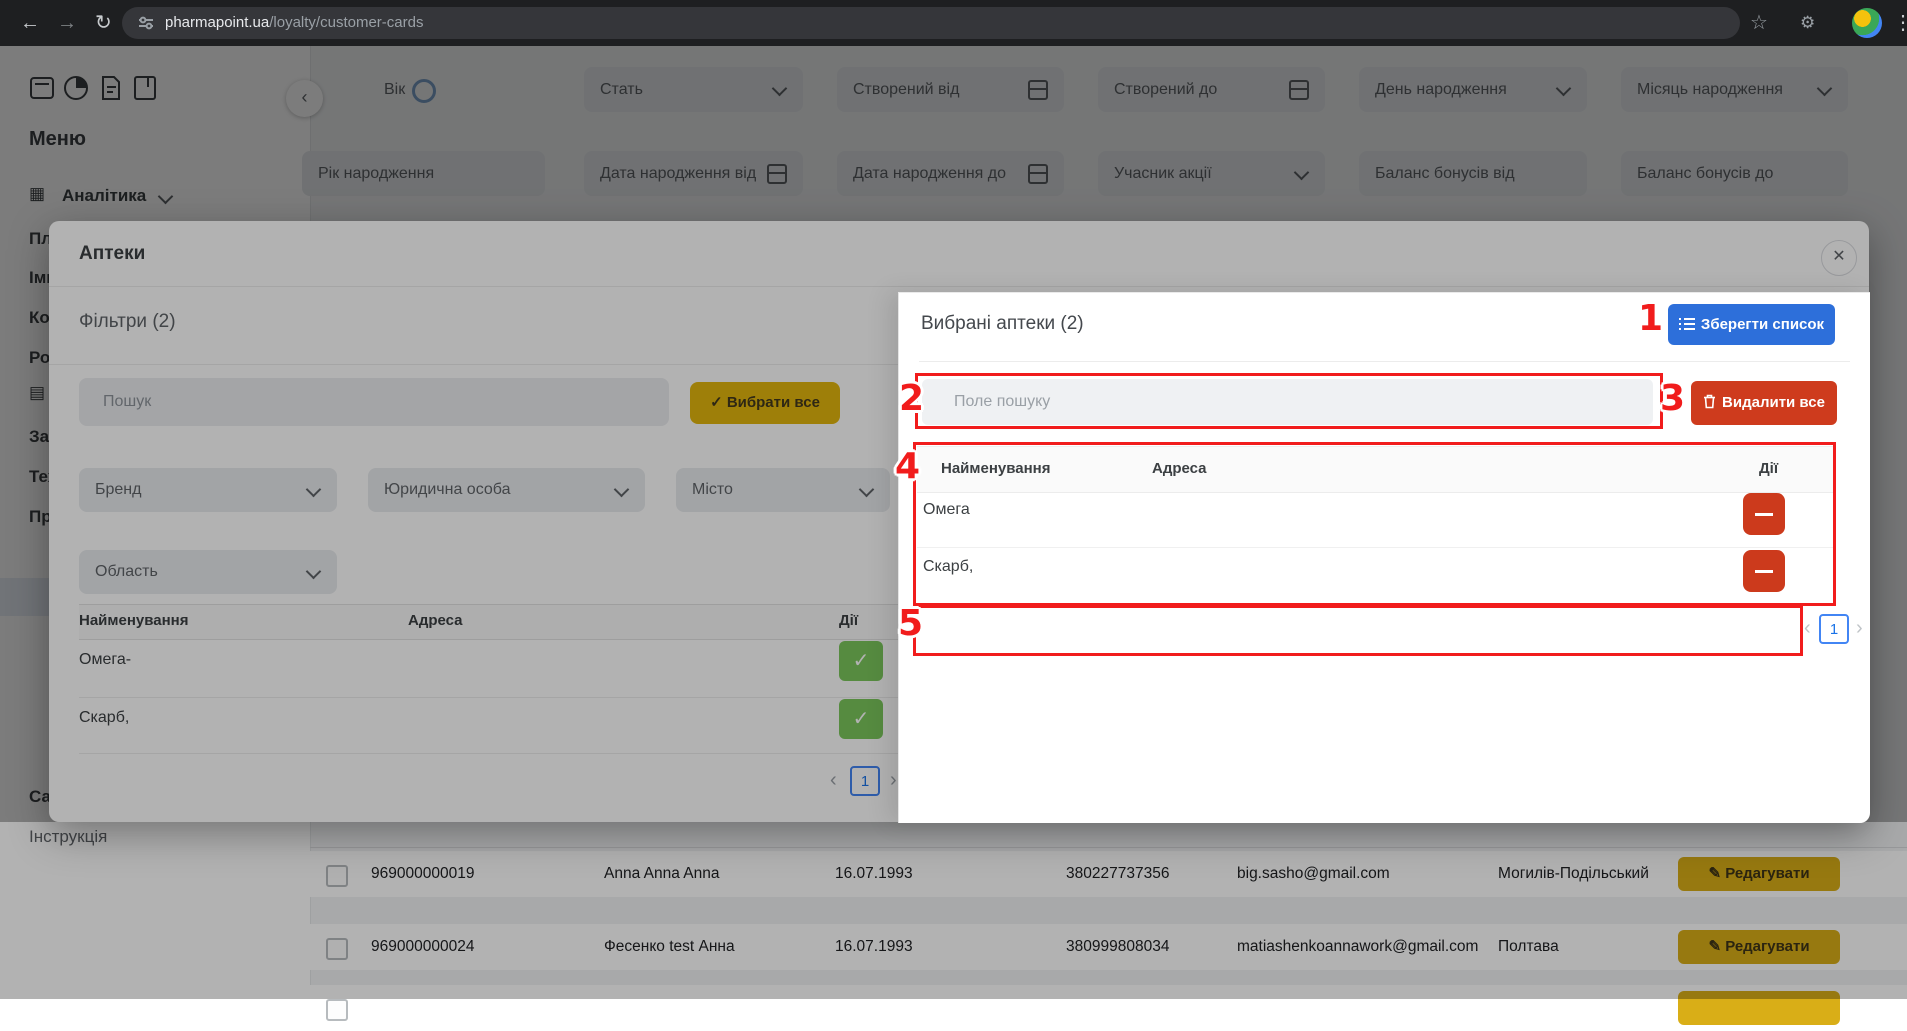 The width and height of the screenshot is (1907, 1031). Describe the element at coordinates (304, 98) in the screenshot. I see `sidebar-collapse-button: ‹` at that location.